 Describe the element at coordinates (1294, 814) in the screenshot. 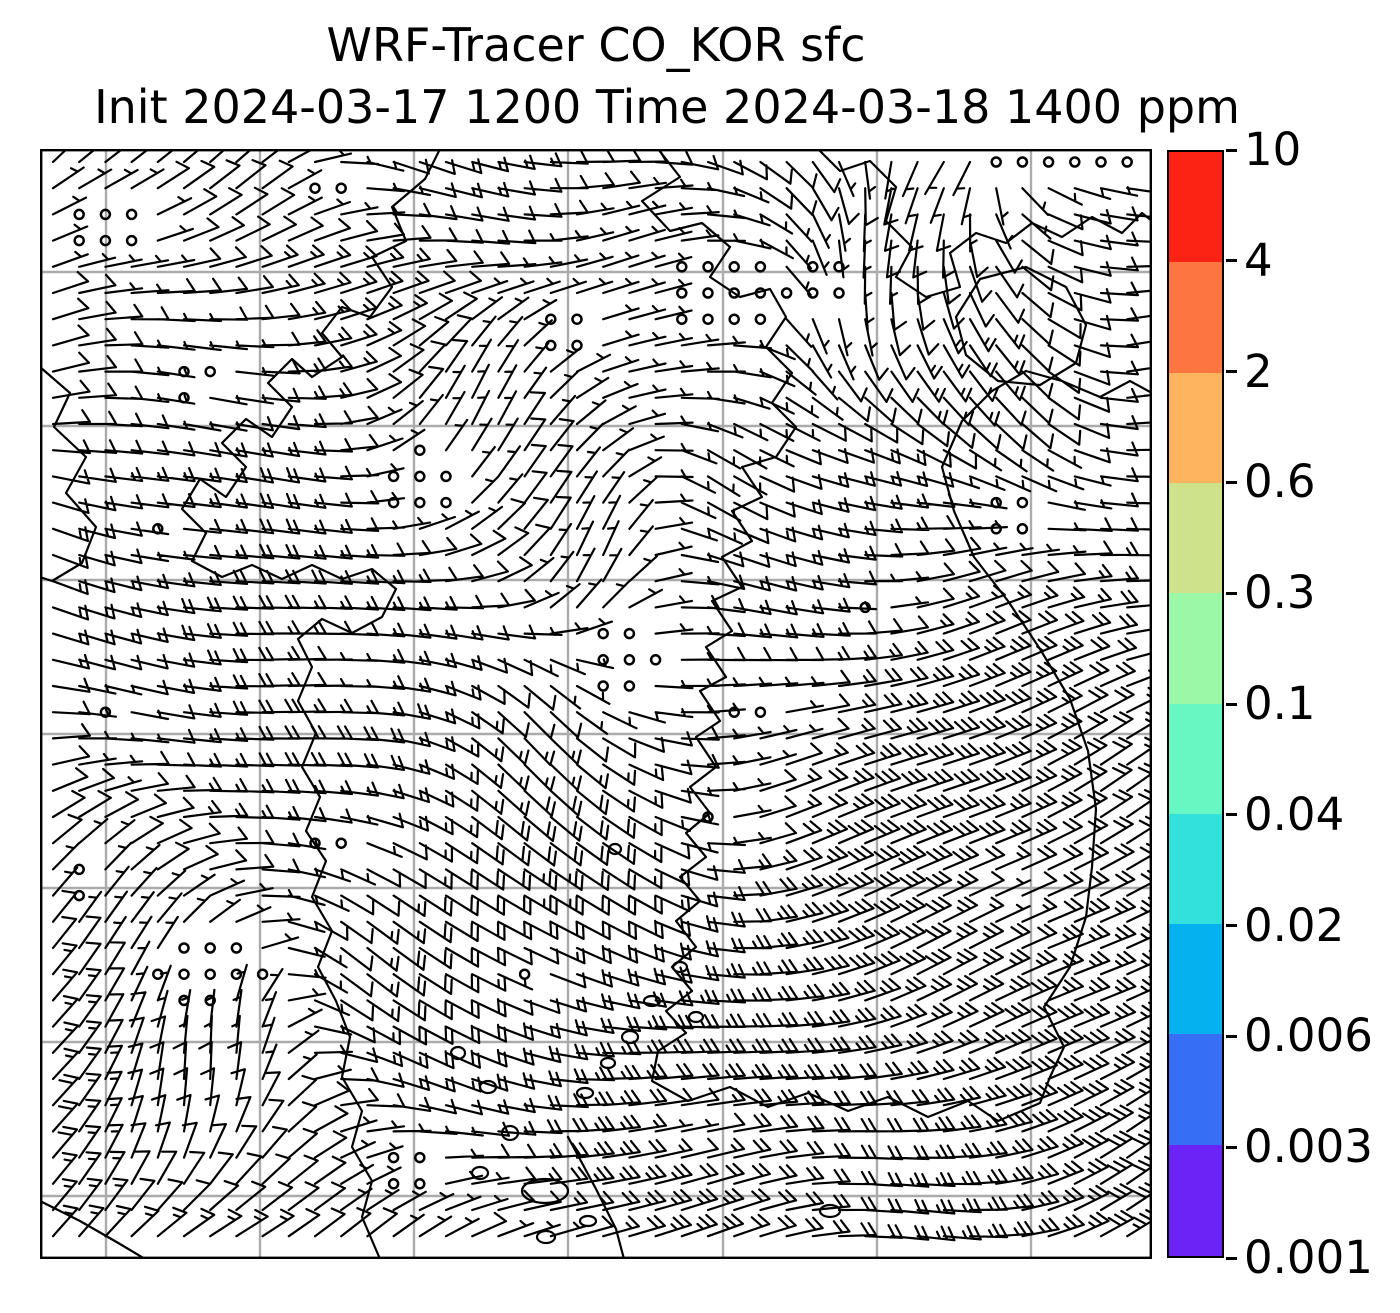

I see `colorbar-tick-label: 0.04` at that location.